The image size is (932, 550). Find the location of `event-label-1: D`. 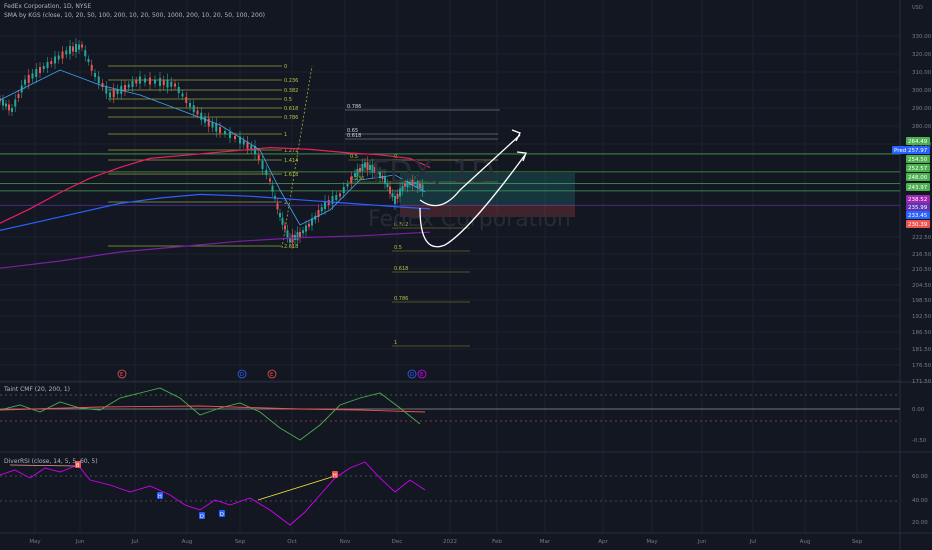

event-label-1: D is located at coordinates (242, 375).